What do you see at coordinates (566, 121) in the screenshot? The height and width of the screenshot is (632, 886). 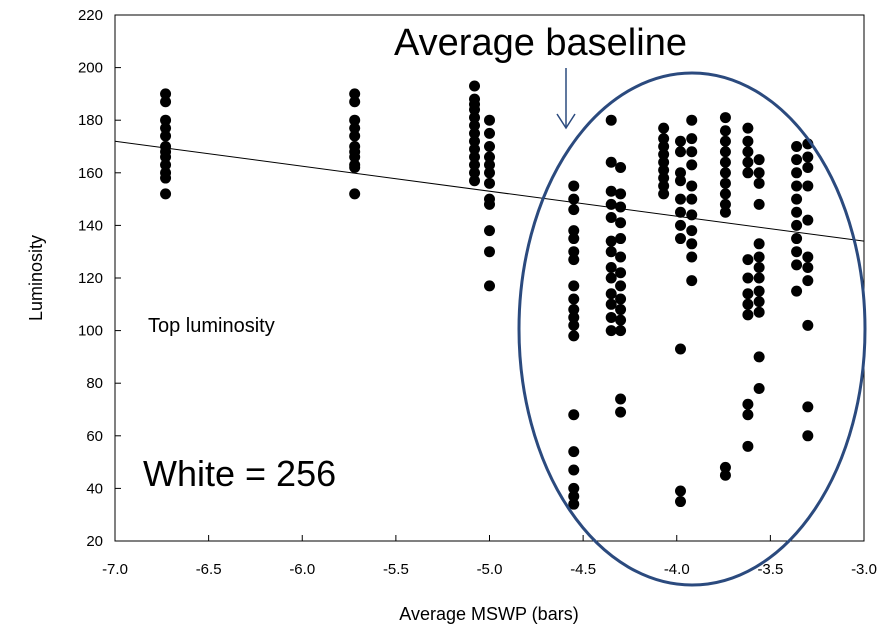 I see `baseline-arrow-head` at bounding box center [566, 121].